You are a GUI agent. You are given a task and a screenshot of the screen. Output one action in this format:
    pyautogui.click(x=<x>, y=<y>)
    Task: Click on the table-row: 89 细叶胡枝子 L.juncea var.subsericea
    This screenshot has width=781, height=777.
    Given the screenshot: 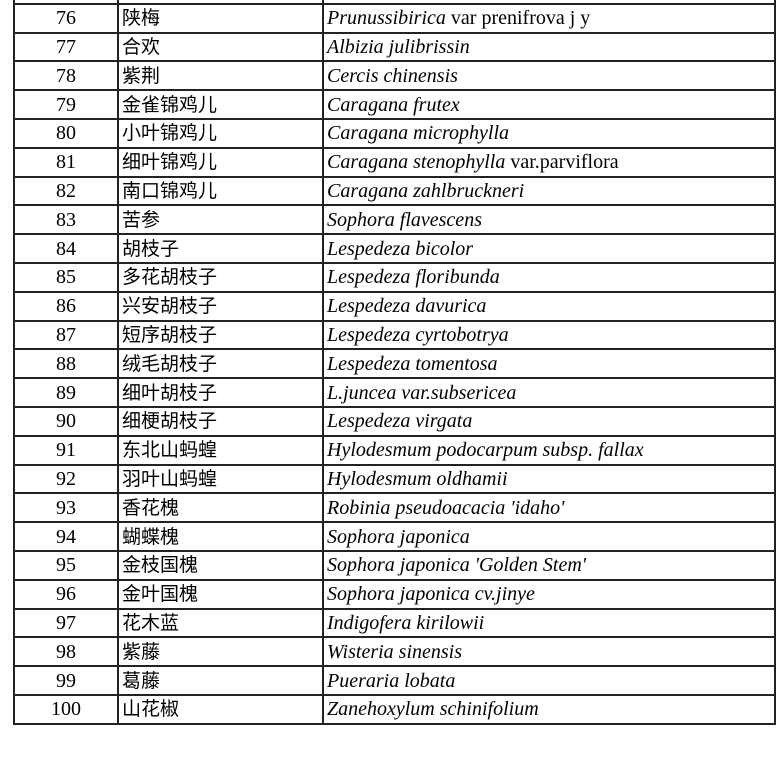 What is the action you would take?
    pyautogui.click(x=394, y=392)
    